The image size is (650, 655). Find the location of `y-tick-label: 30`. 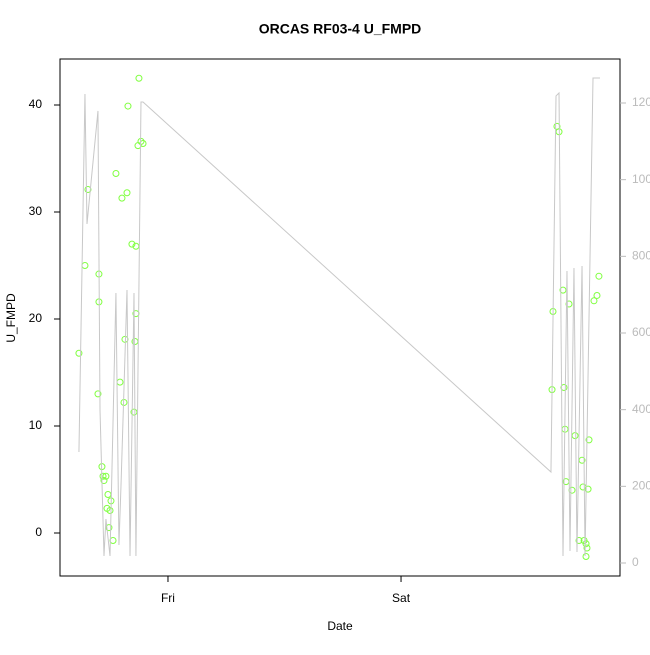

y-tick-label: 30 is located at coordinates (36, 211).